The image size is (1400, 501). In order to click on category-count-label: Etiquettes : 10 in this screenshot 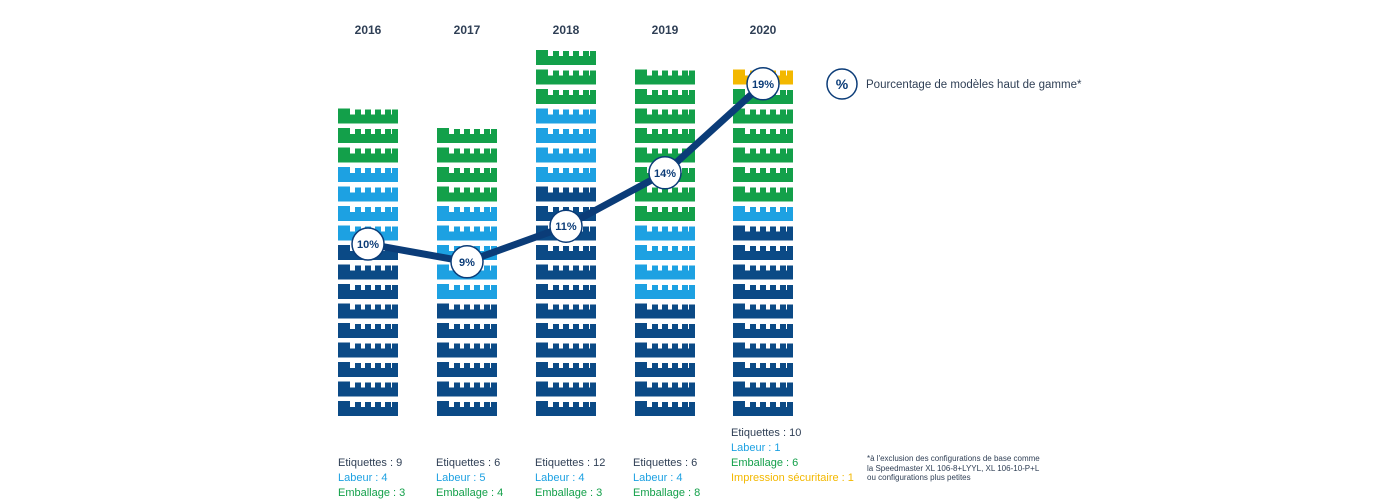, I will do `click(766, 433)`.